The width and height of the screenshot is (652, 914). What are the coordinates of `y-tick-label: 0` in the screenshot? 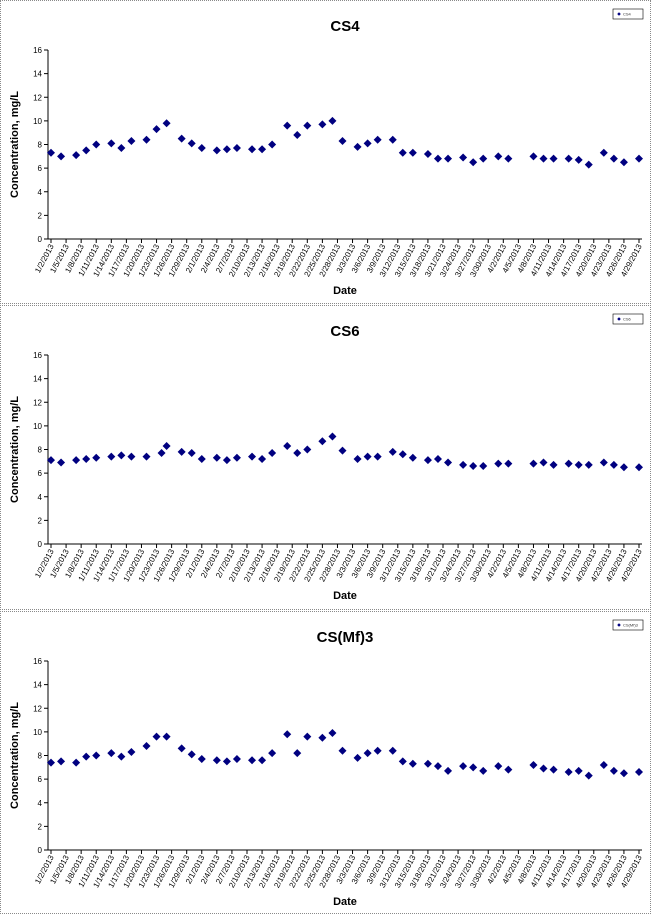 It's located at (40, 239).